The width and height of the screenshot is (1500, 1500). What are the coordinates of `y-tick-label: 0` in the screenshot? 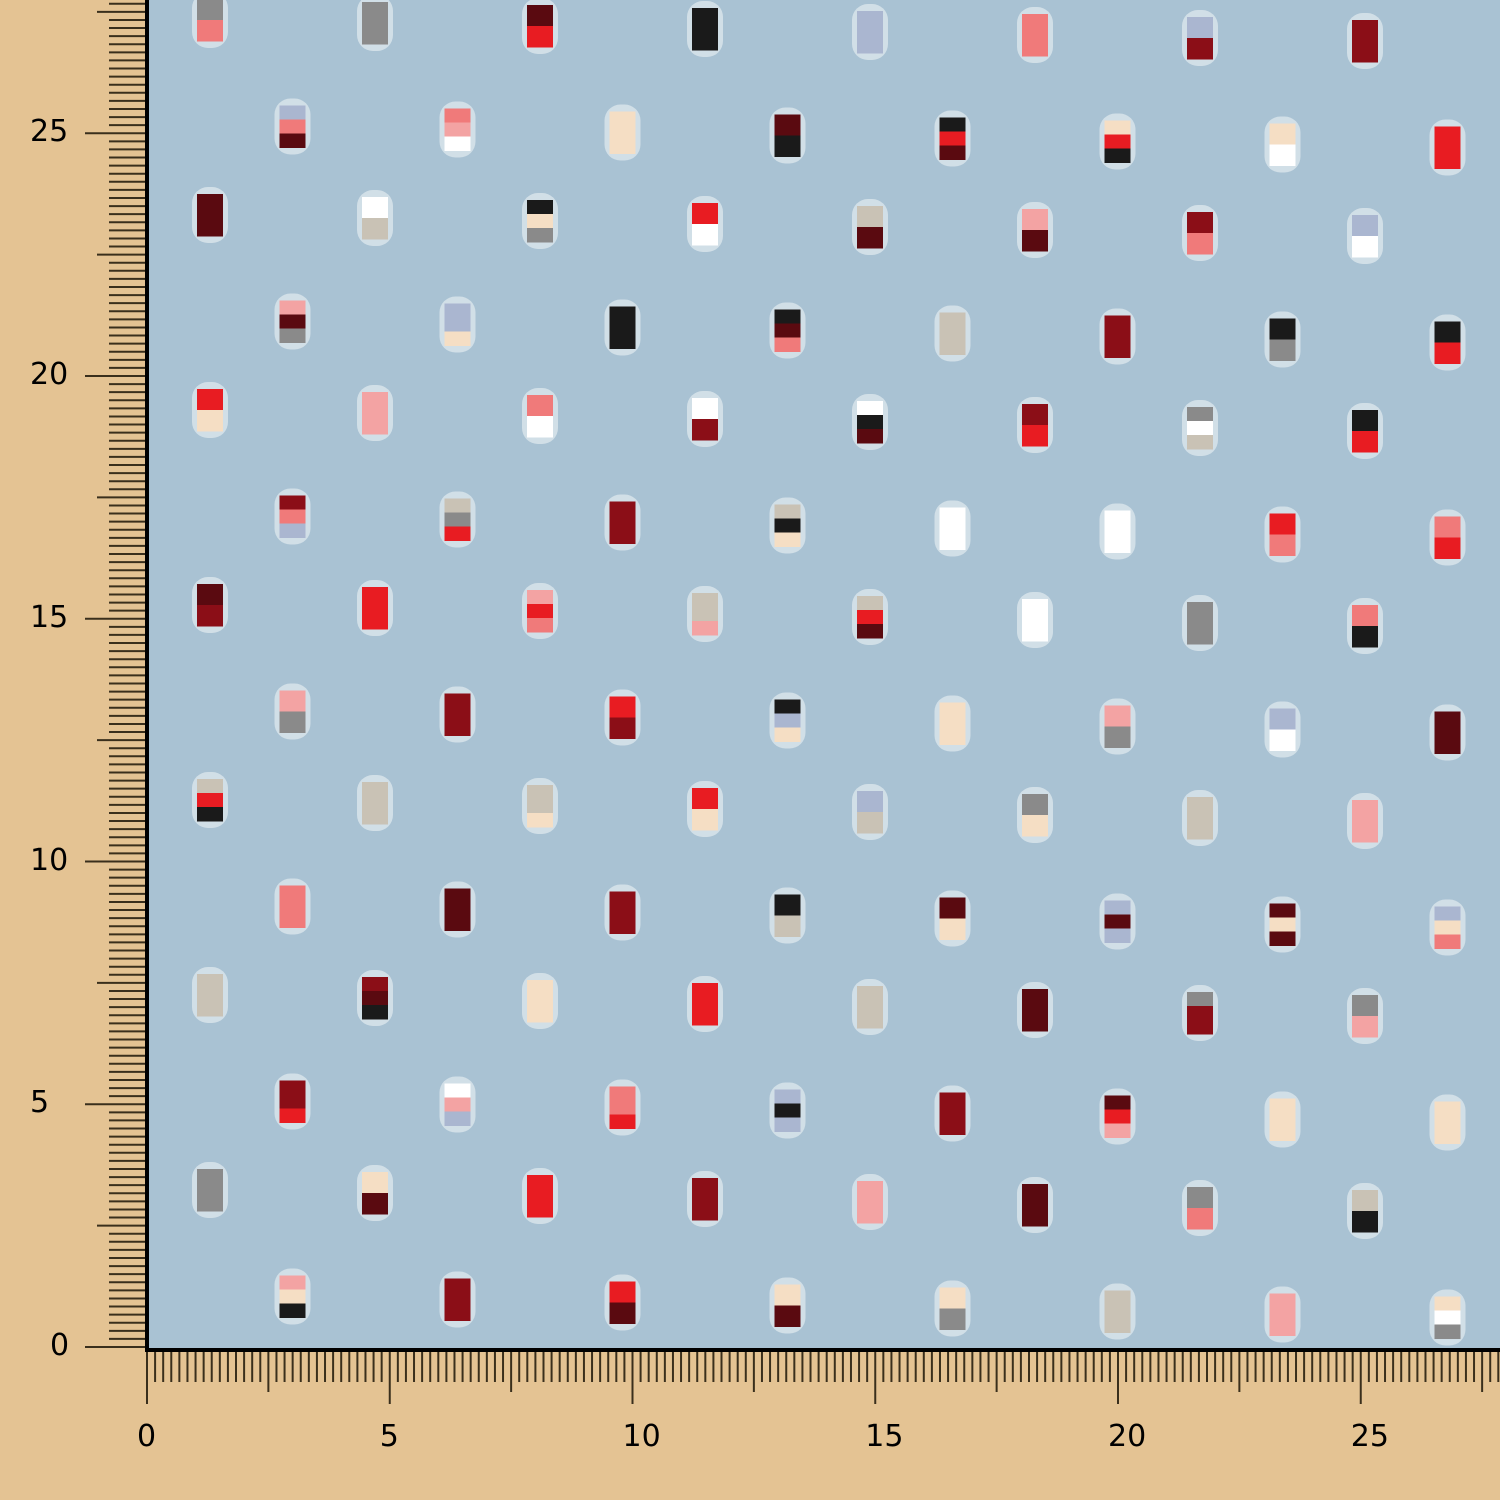 It's located at (60, 1345).